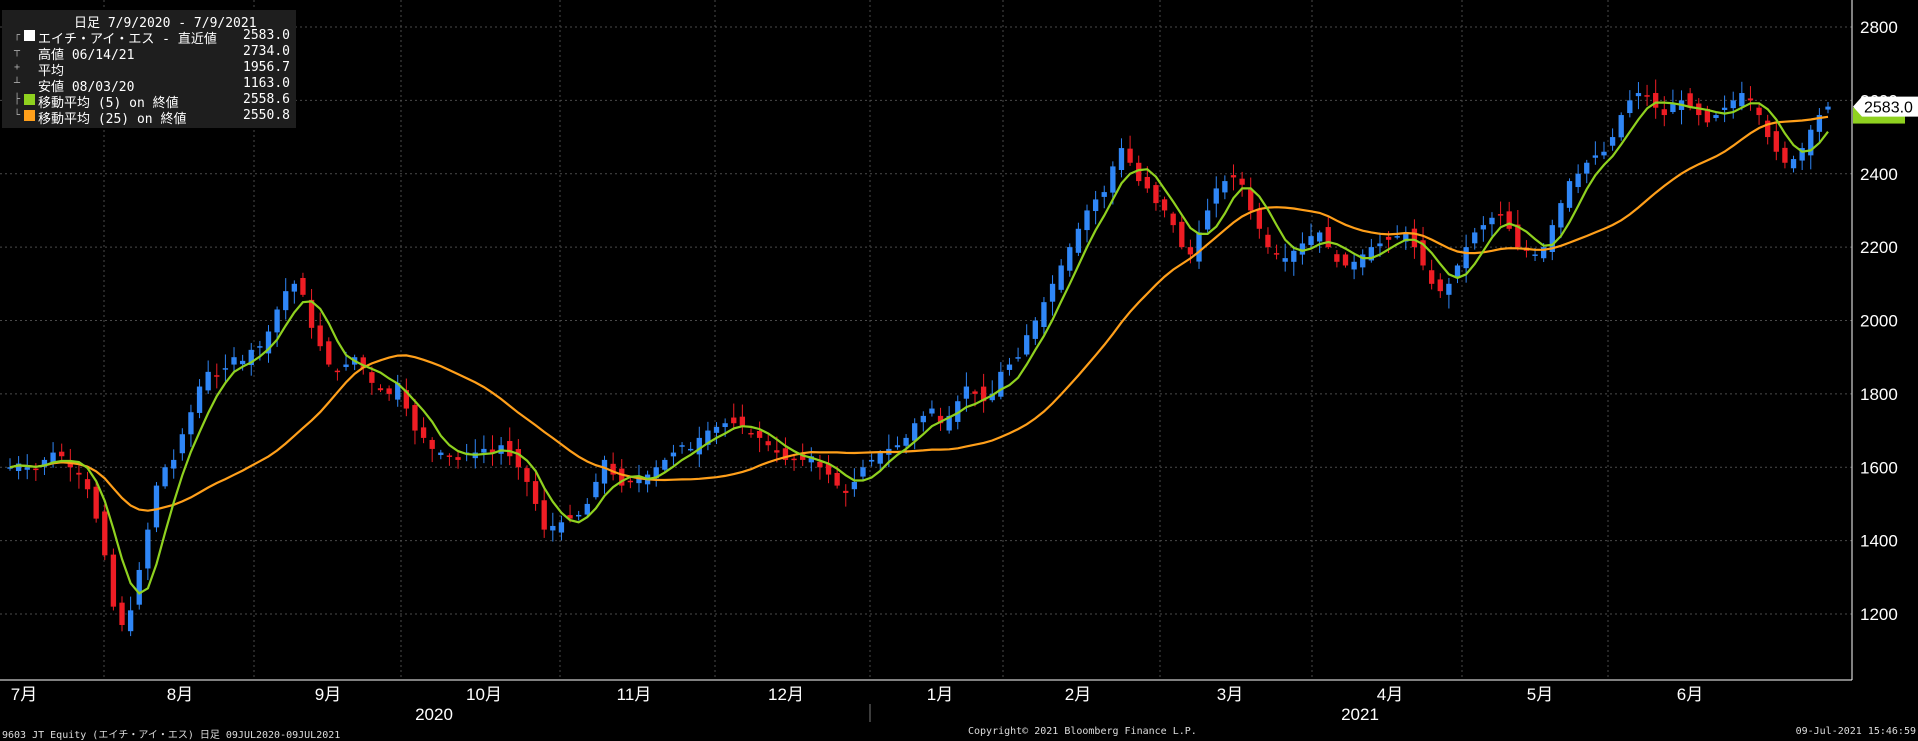  I want to click on low-marker-icon: ┴, so click(17, 83).